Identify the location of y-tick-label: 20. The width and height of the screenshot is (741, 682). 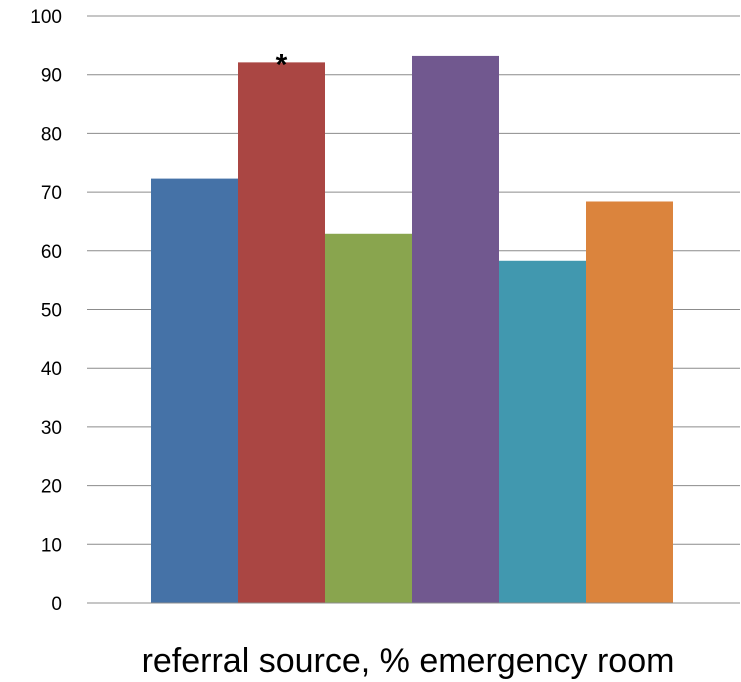
(51, 487).